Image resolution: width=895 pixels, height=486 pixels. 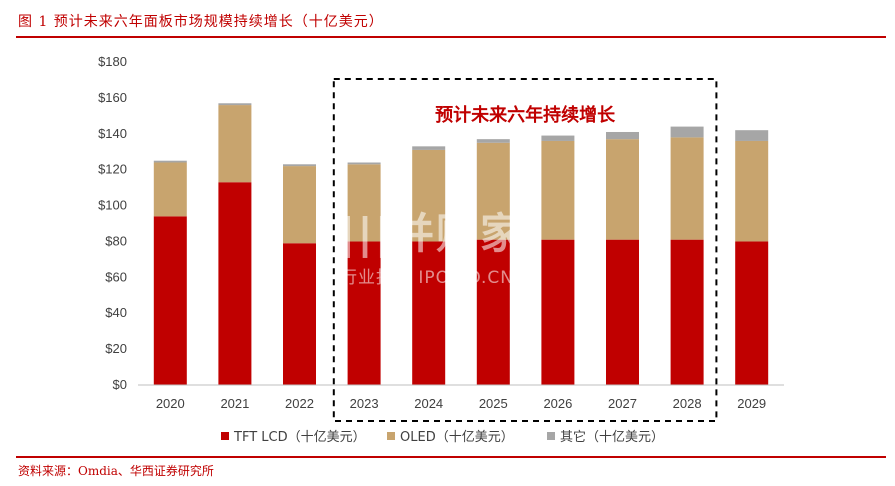 I want to click on x-tick-label: 2028, so click(x=687, y=403).